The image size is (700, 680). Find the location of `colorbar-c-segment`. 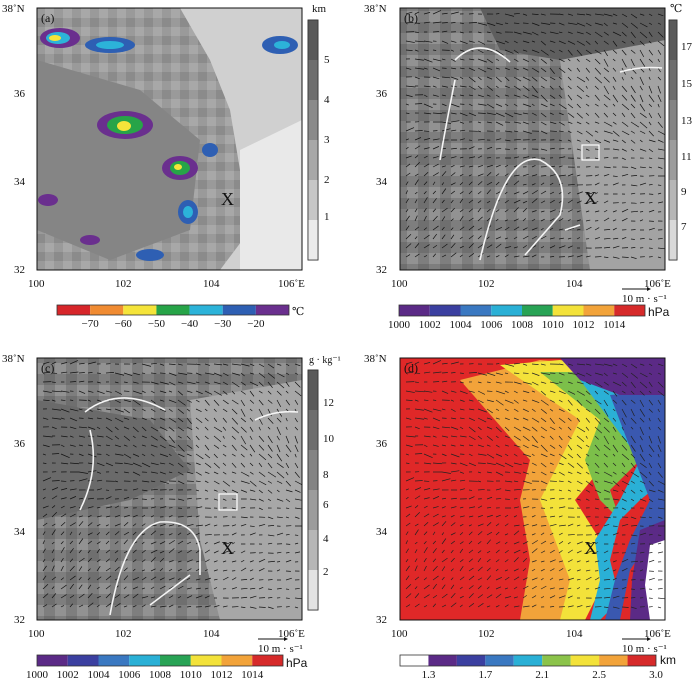

colorbar-c-segment is located at coordinates (206, 660).